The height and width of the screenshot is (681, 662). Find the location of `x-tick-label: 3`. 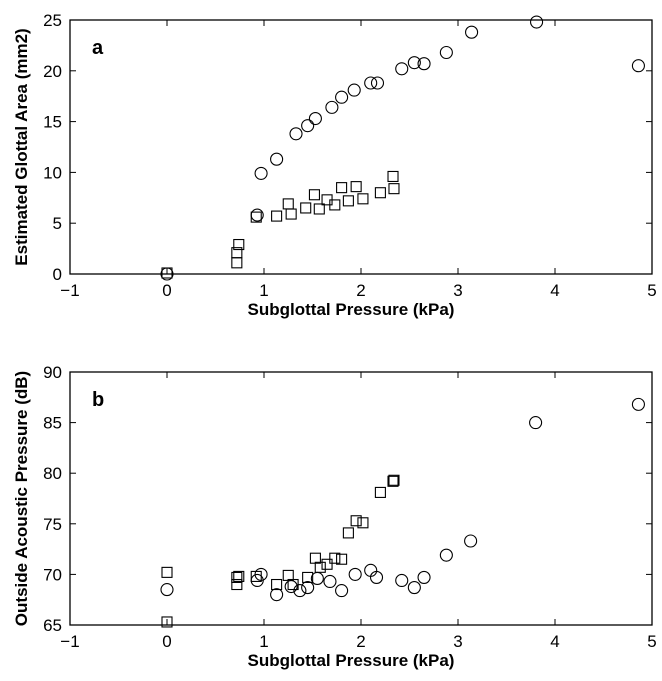

x-tick-label: 3 is located at coordinates (457, 641).